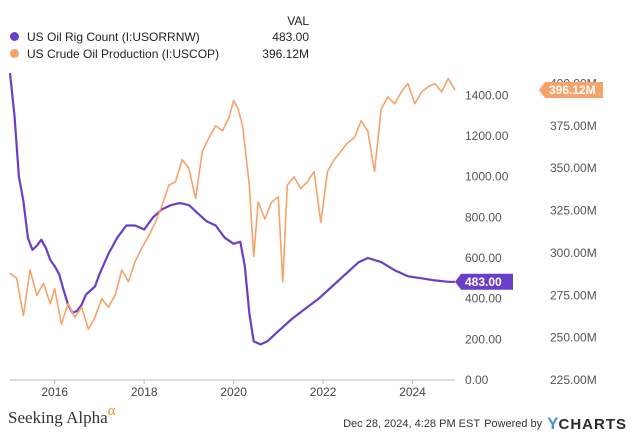 The image size is (635, 439). I want to click on y-left-tick-label: 1400.00, so click(487, 95).